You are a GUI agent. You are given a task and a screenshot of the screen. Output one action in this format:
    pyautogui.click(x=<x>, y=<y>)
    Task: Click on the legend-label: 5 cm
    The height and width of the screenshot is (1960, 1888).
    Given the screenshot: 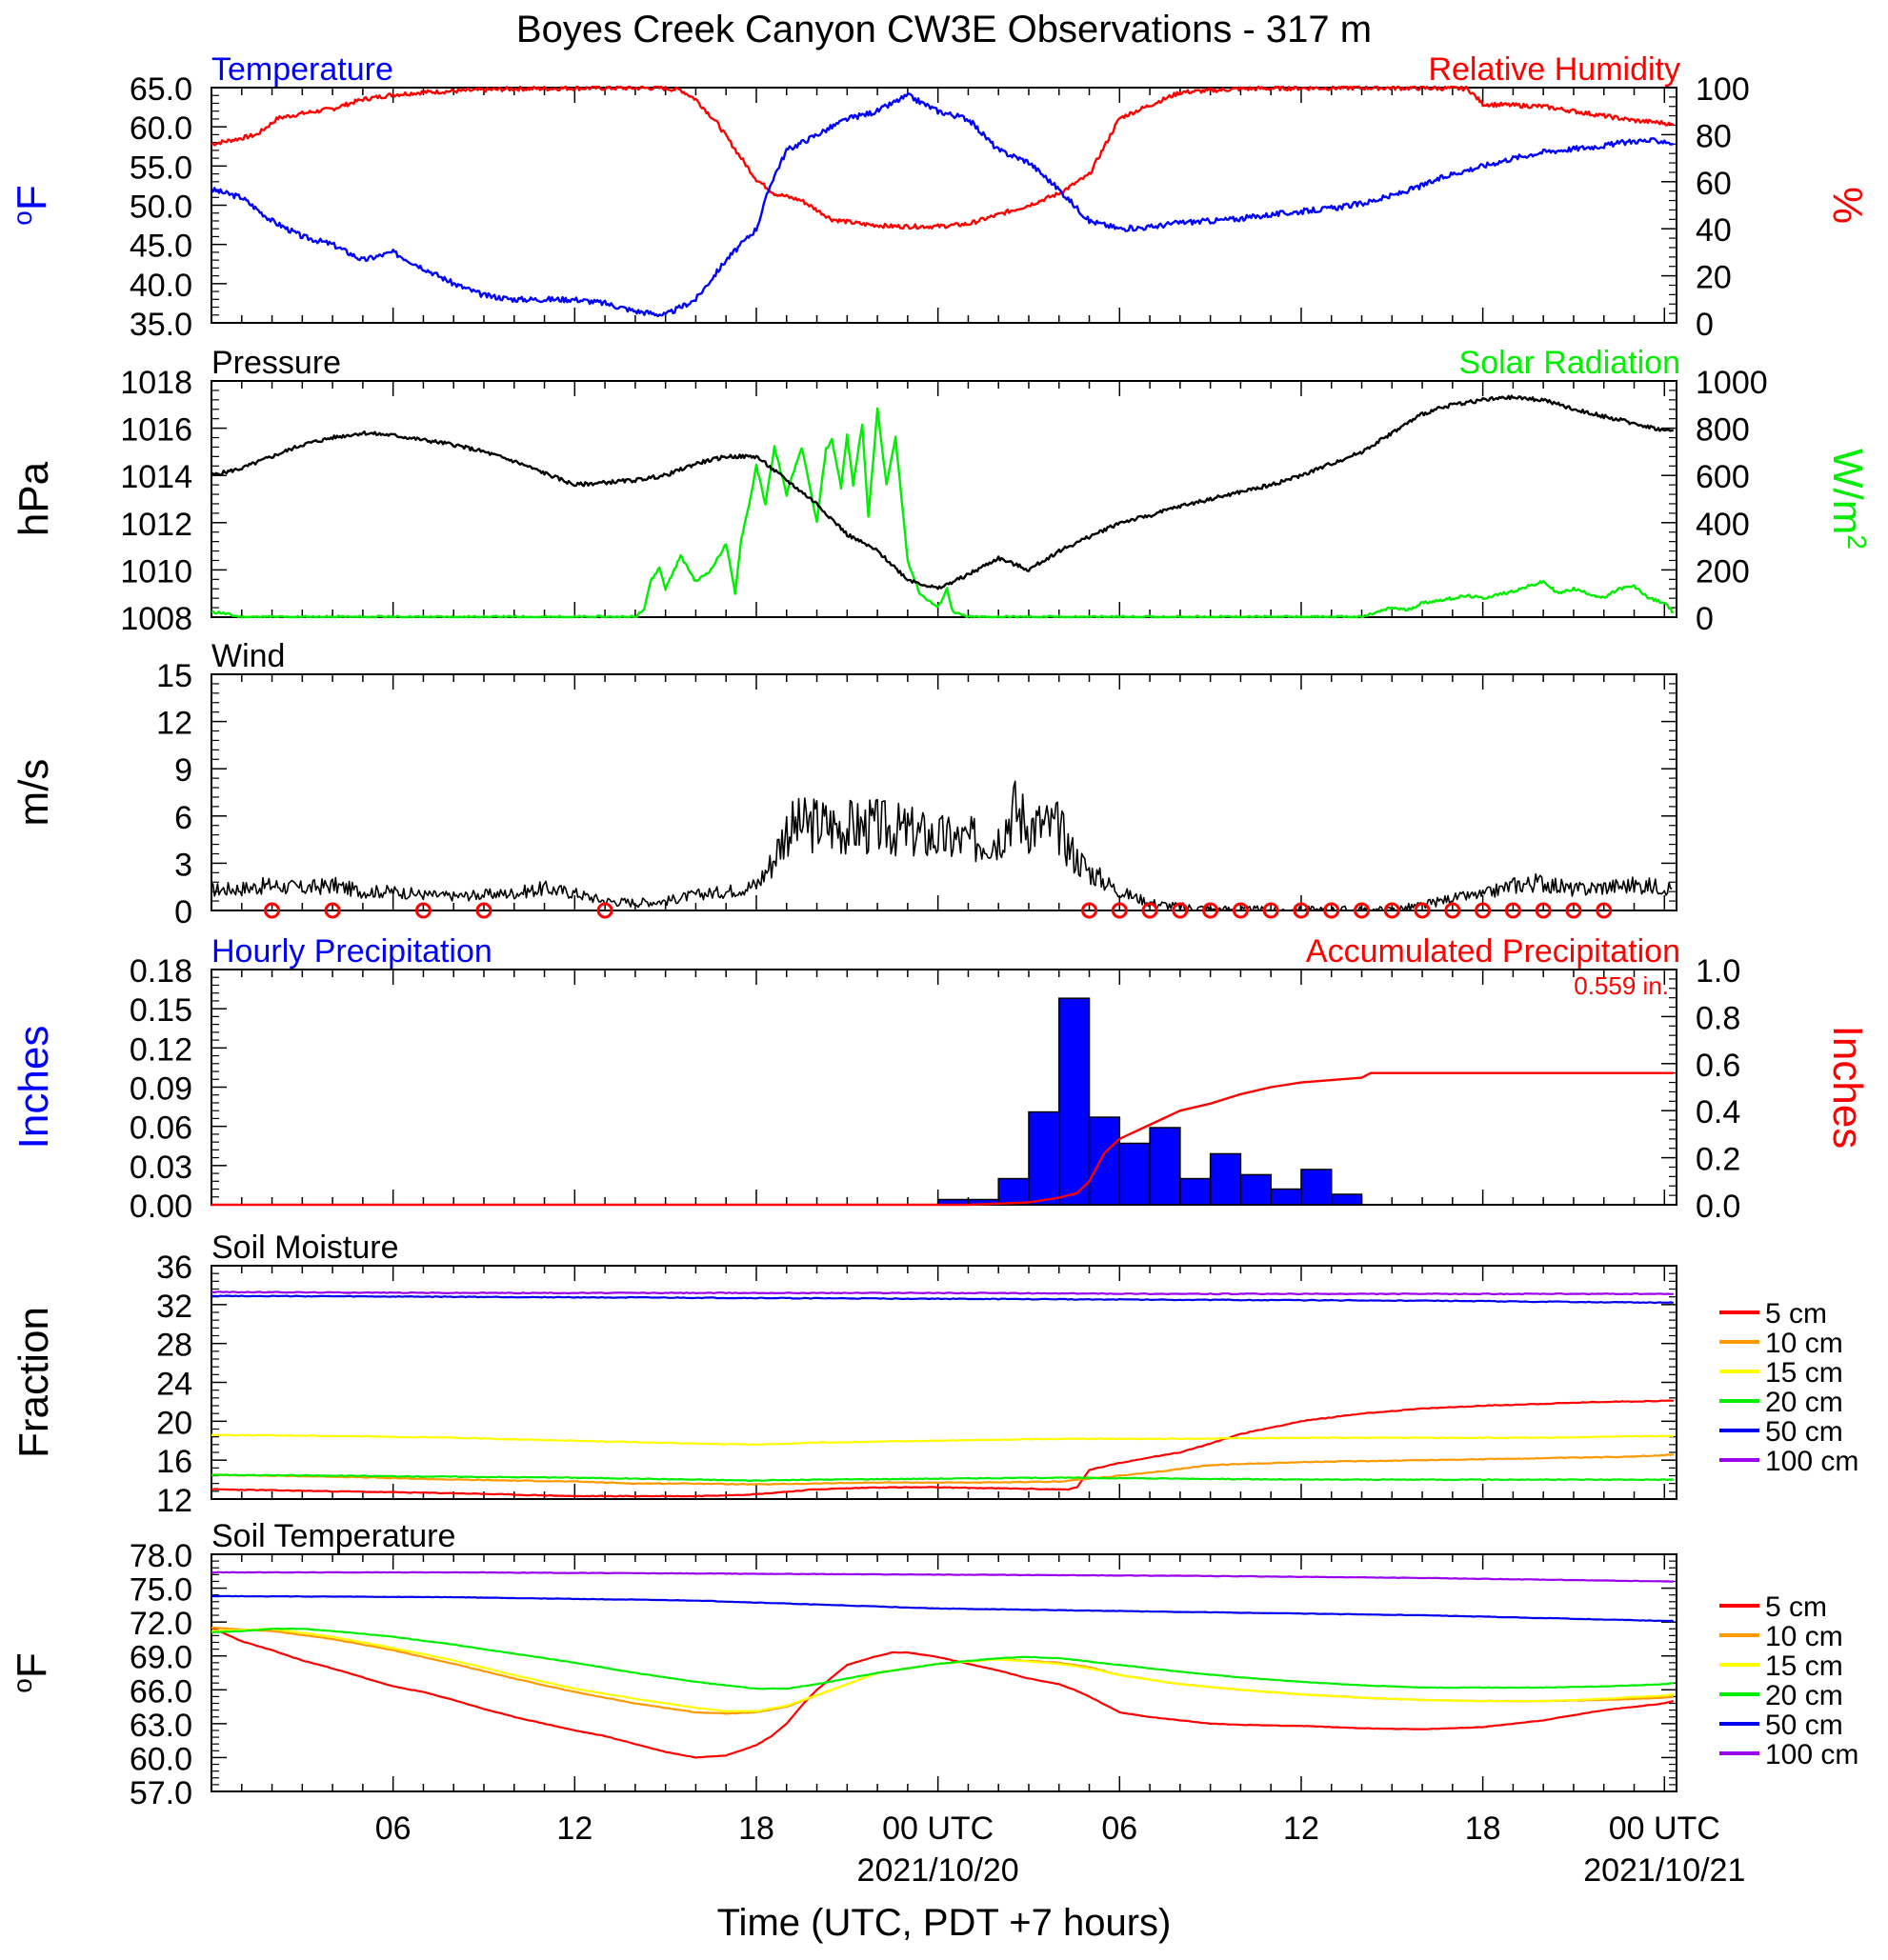 What is the action you would take?
    pyautogui.click(x=1796, y=1607)
    